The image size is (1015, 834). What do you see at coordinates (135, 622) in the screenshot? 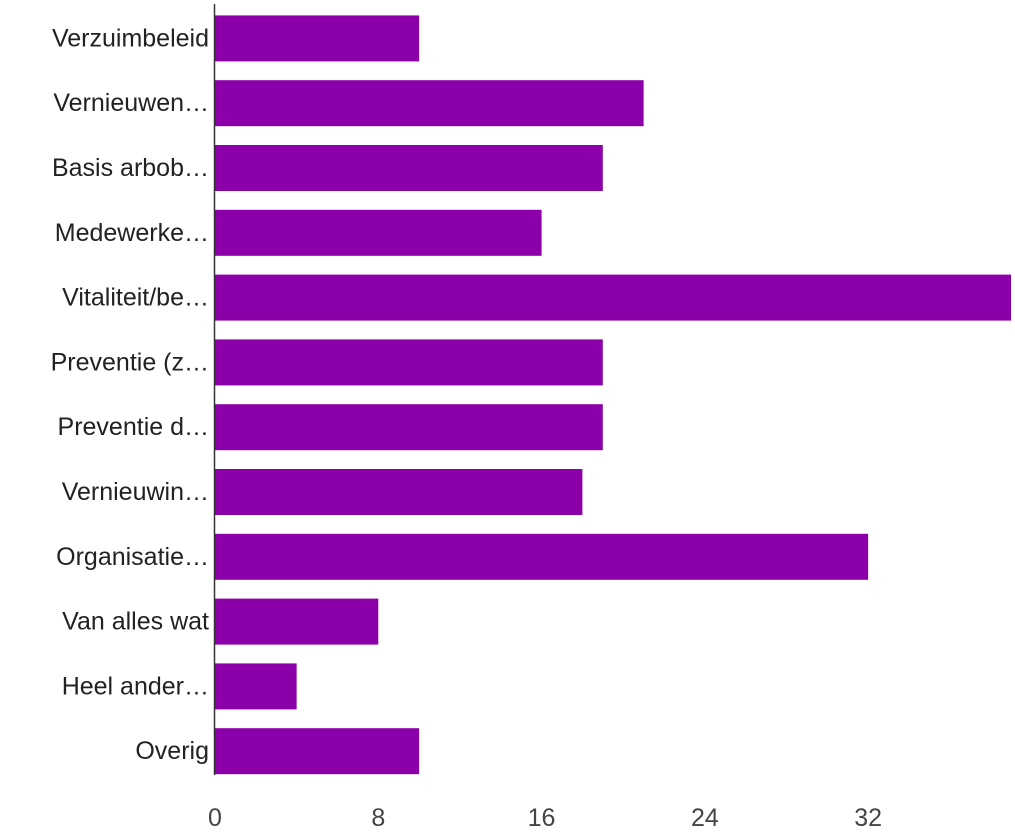
I see `category-label-9: Van alles wat` at bounding box center [135, 622].